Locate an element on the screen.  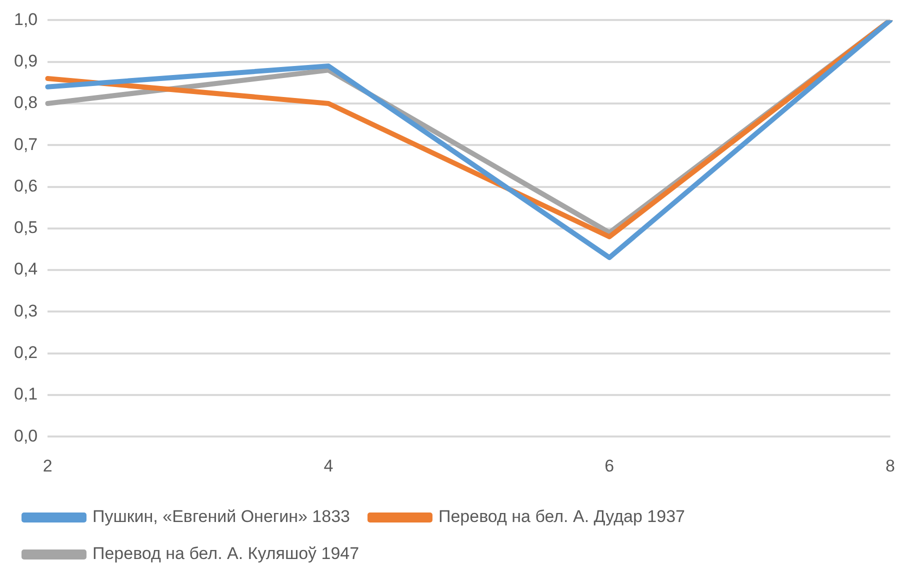
y-tick-label: 0,9 is located at coordinates (26, 61).